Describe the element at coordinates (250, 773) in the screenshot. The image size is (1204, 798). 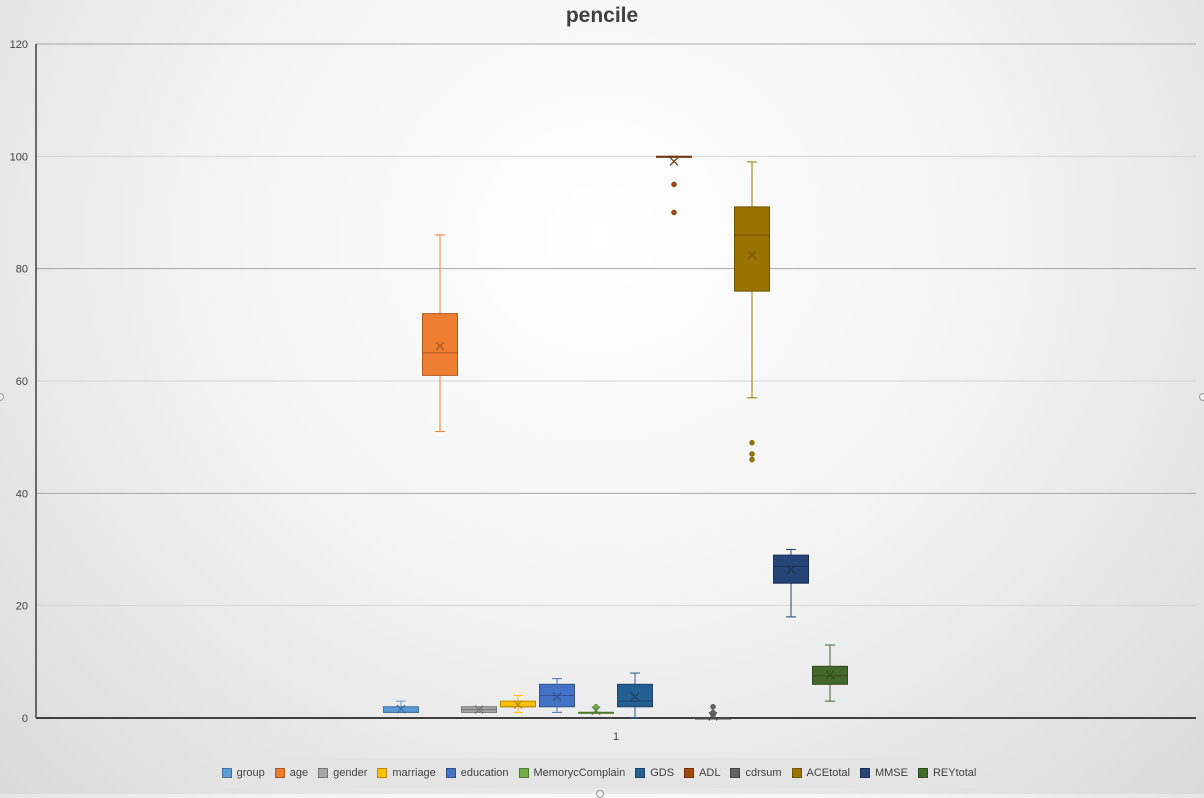
I see `legend-label: group` at that location.